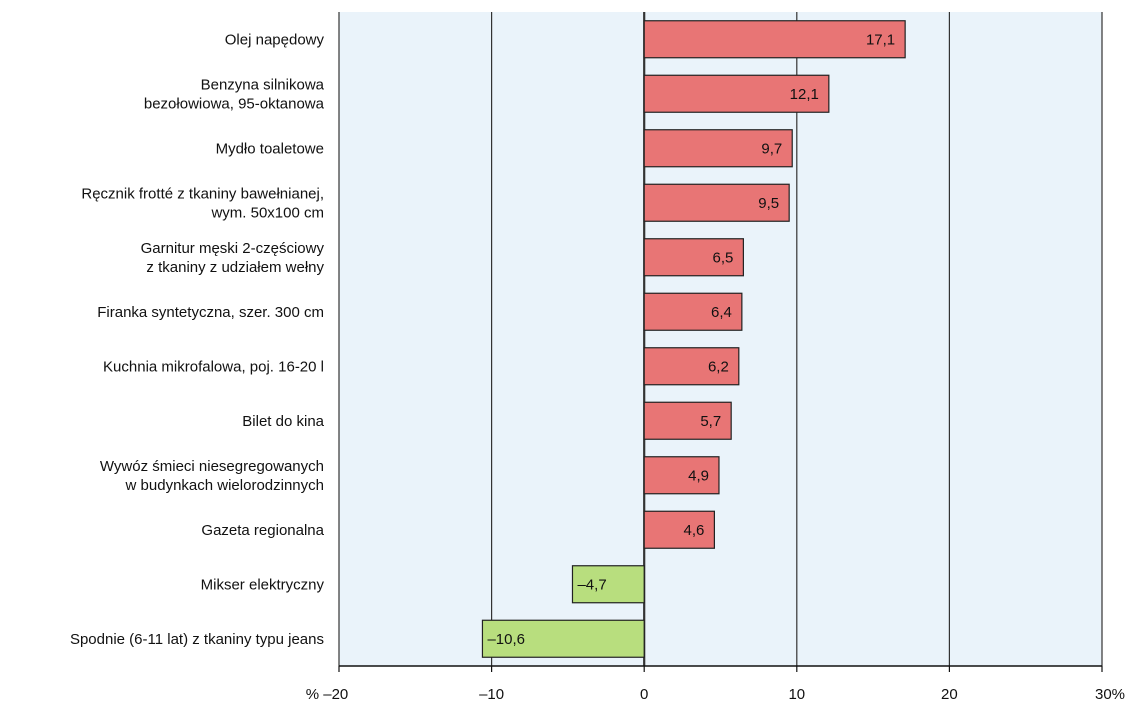 This screenshot has width=1132, height=706. What do you see at coordinates (715, 684) in the screenshot?
I see `x-axis: % –20 –10 0 10 20 30%` at bounding box center [715, 684].